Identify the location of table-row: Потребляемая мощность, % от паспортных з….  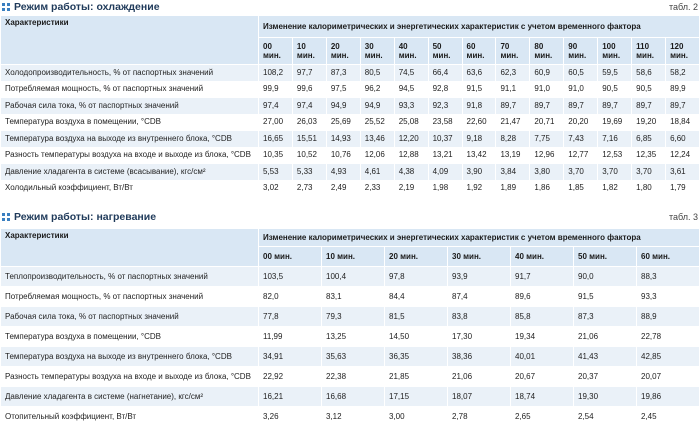
(350, 296).